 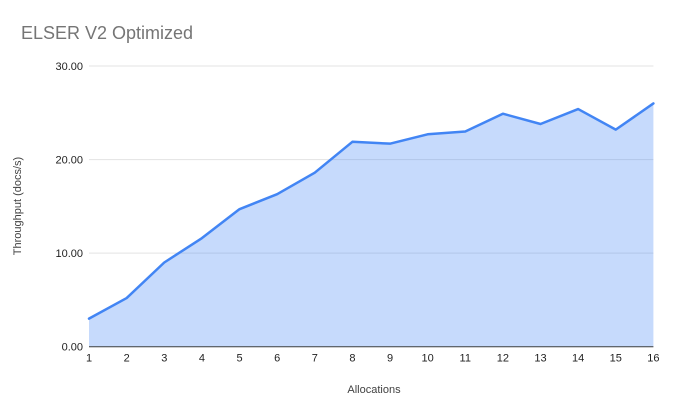 What do you see at coordinates (69, 67) in the screenshot?
I see `y-tick-label: 30.00` at bounding box center [69, 67].